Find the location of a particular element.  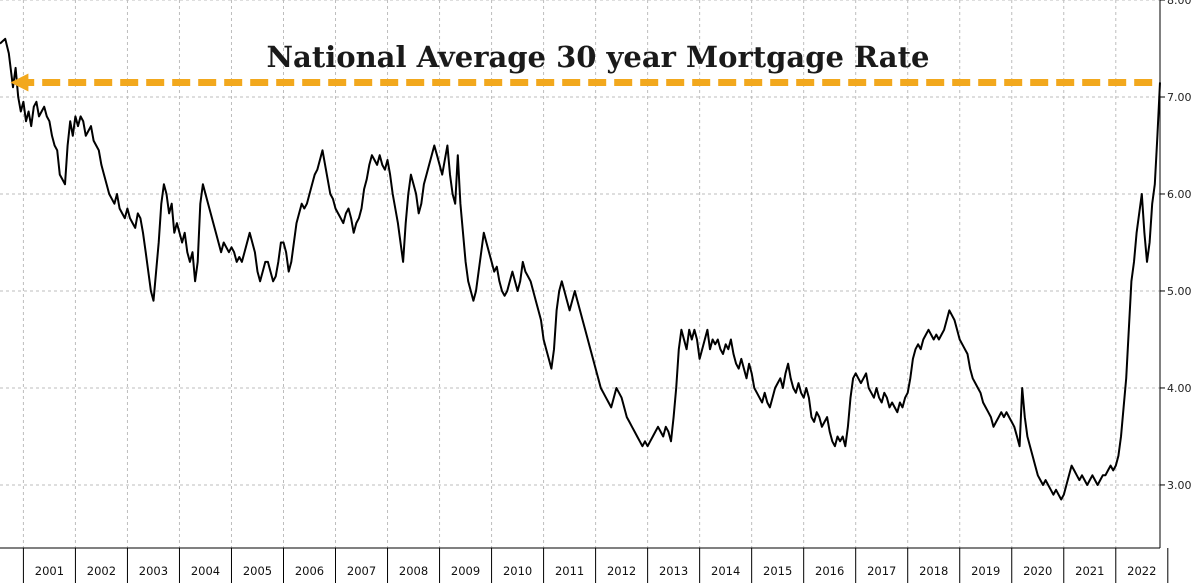

x-tick-label: 2015 is located at coordinates (777, 571).